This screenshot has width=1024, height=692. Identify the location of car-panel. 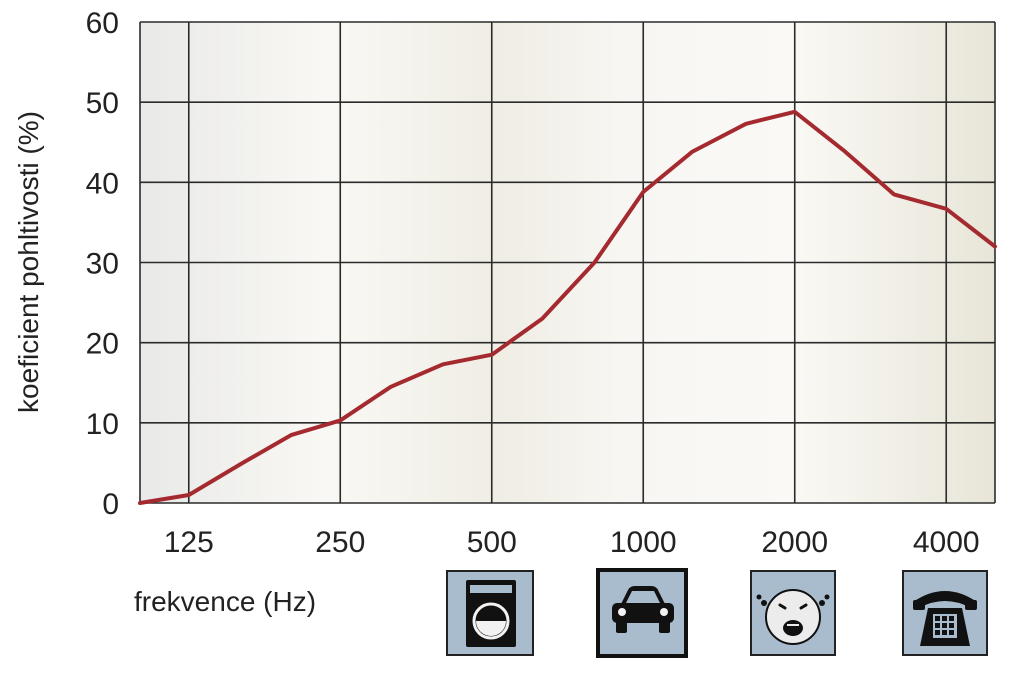
(642, 613).